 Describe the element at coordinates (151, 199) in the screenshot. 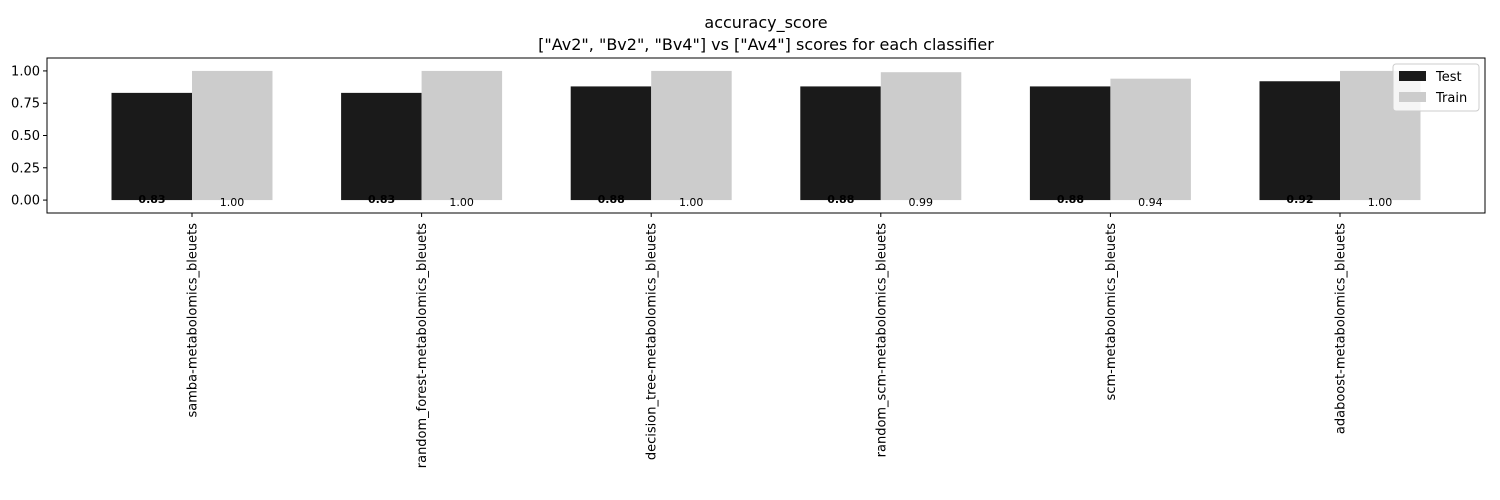

I see `data-label-test-0: 0.83` at that location.